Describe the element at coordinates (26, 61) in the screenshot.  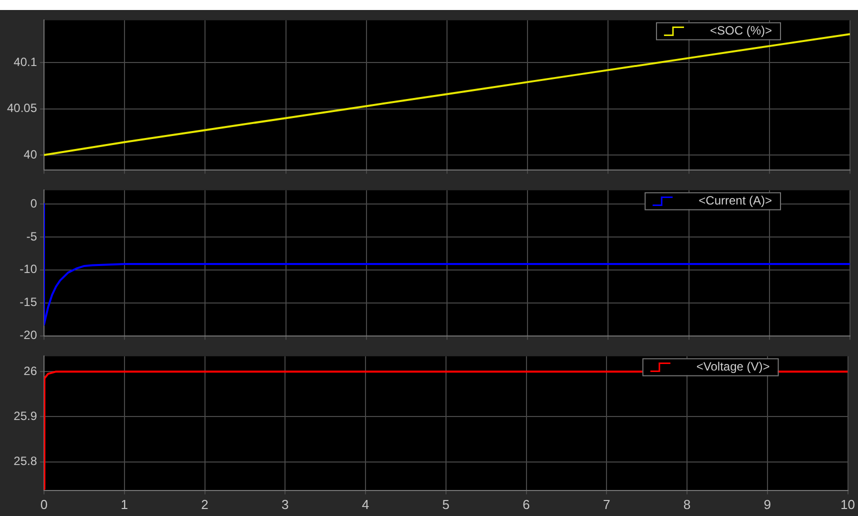
I see `y-tick-label: 40.1` at that location.